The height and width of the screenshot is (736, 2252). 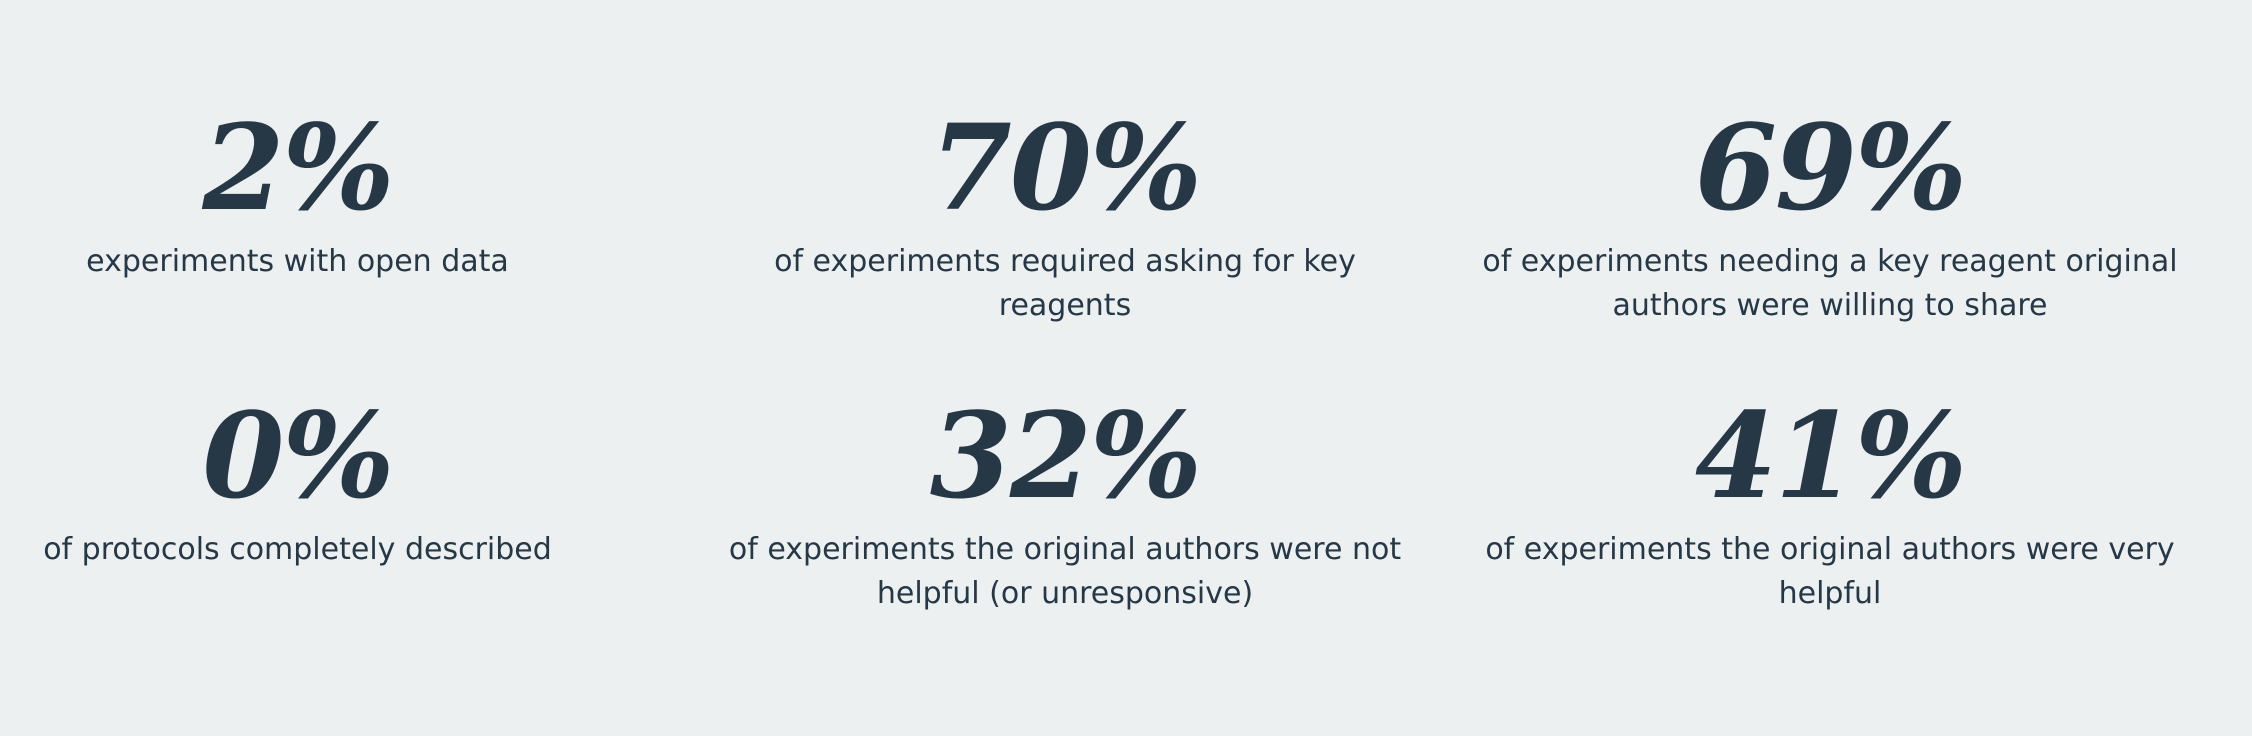 I want to click on stat-value: 0%, so click(x=298, y=455).